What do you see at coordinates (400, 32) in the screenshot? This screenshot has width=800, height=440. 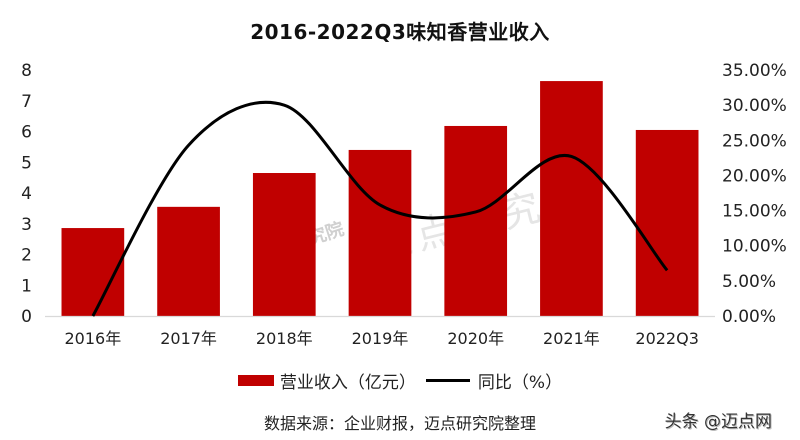 I see `chart-title: 2016-2022Q3味知香营业收入` at bounding box center [400, 32].